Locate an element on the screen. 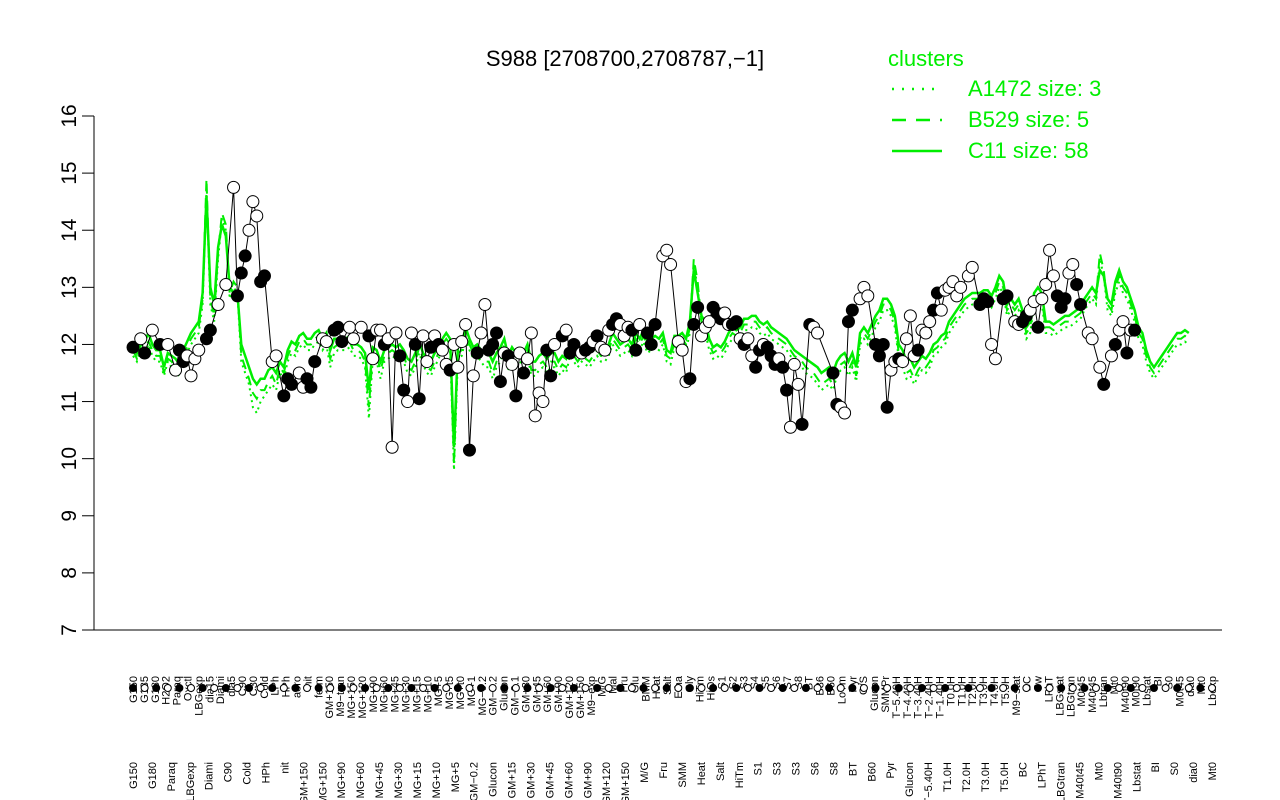 The width and height of the screenshot is (1280, 800). x-tick-label: BI is located at coordinates (1156, 767).